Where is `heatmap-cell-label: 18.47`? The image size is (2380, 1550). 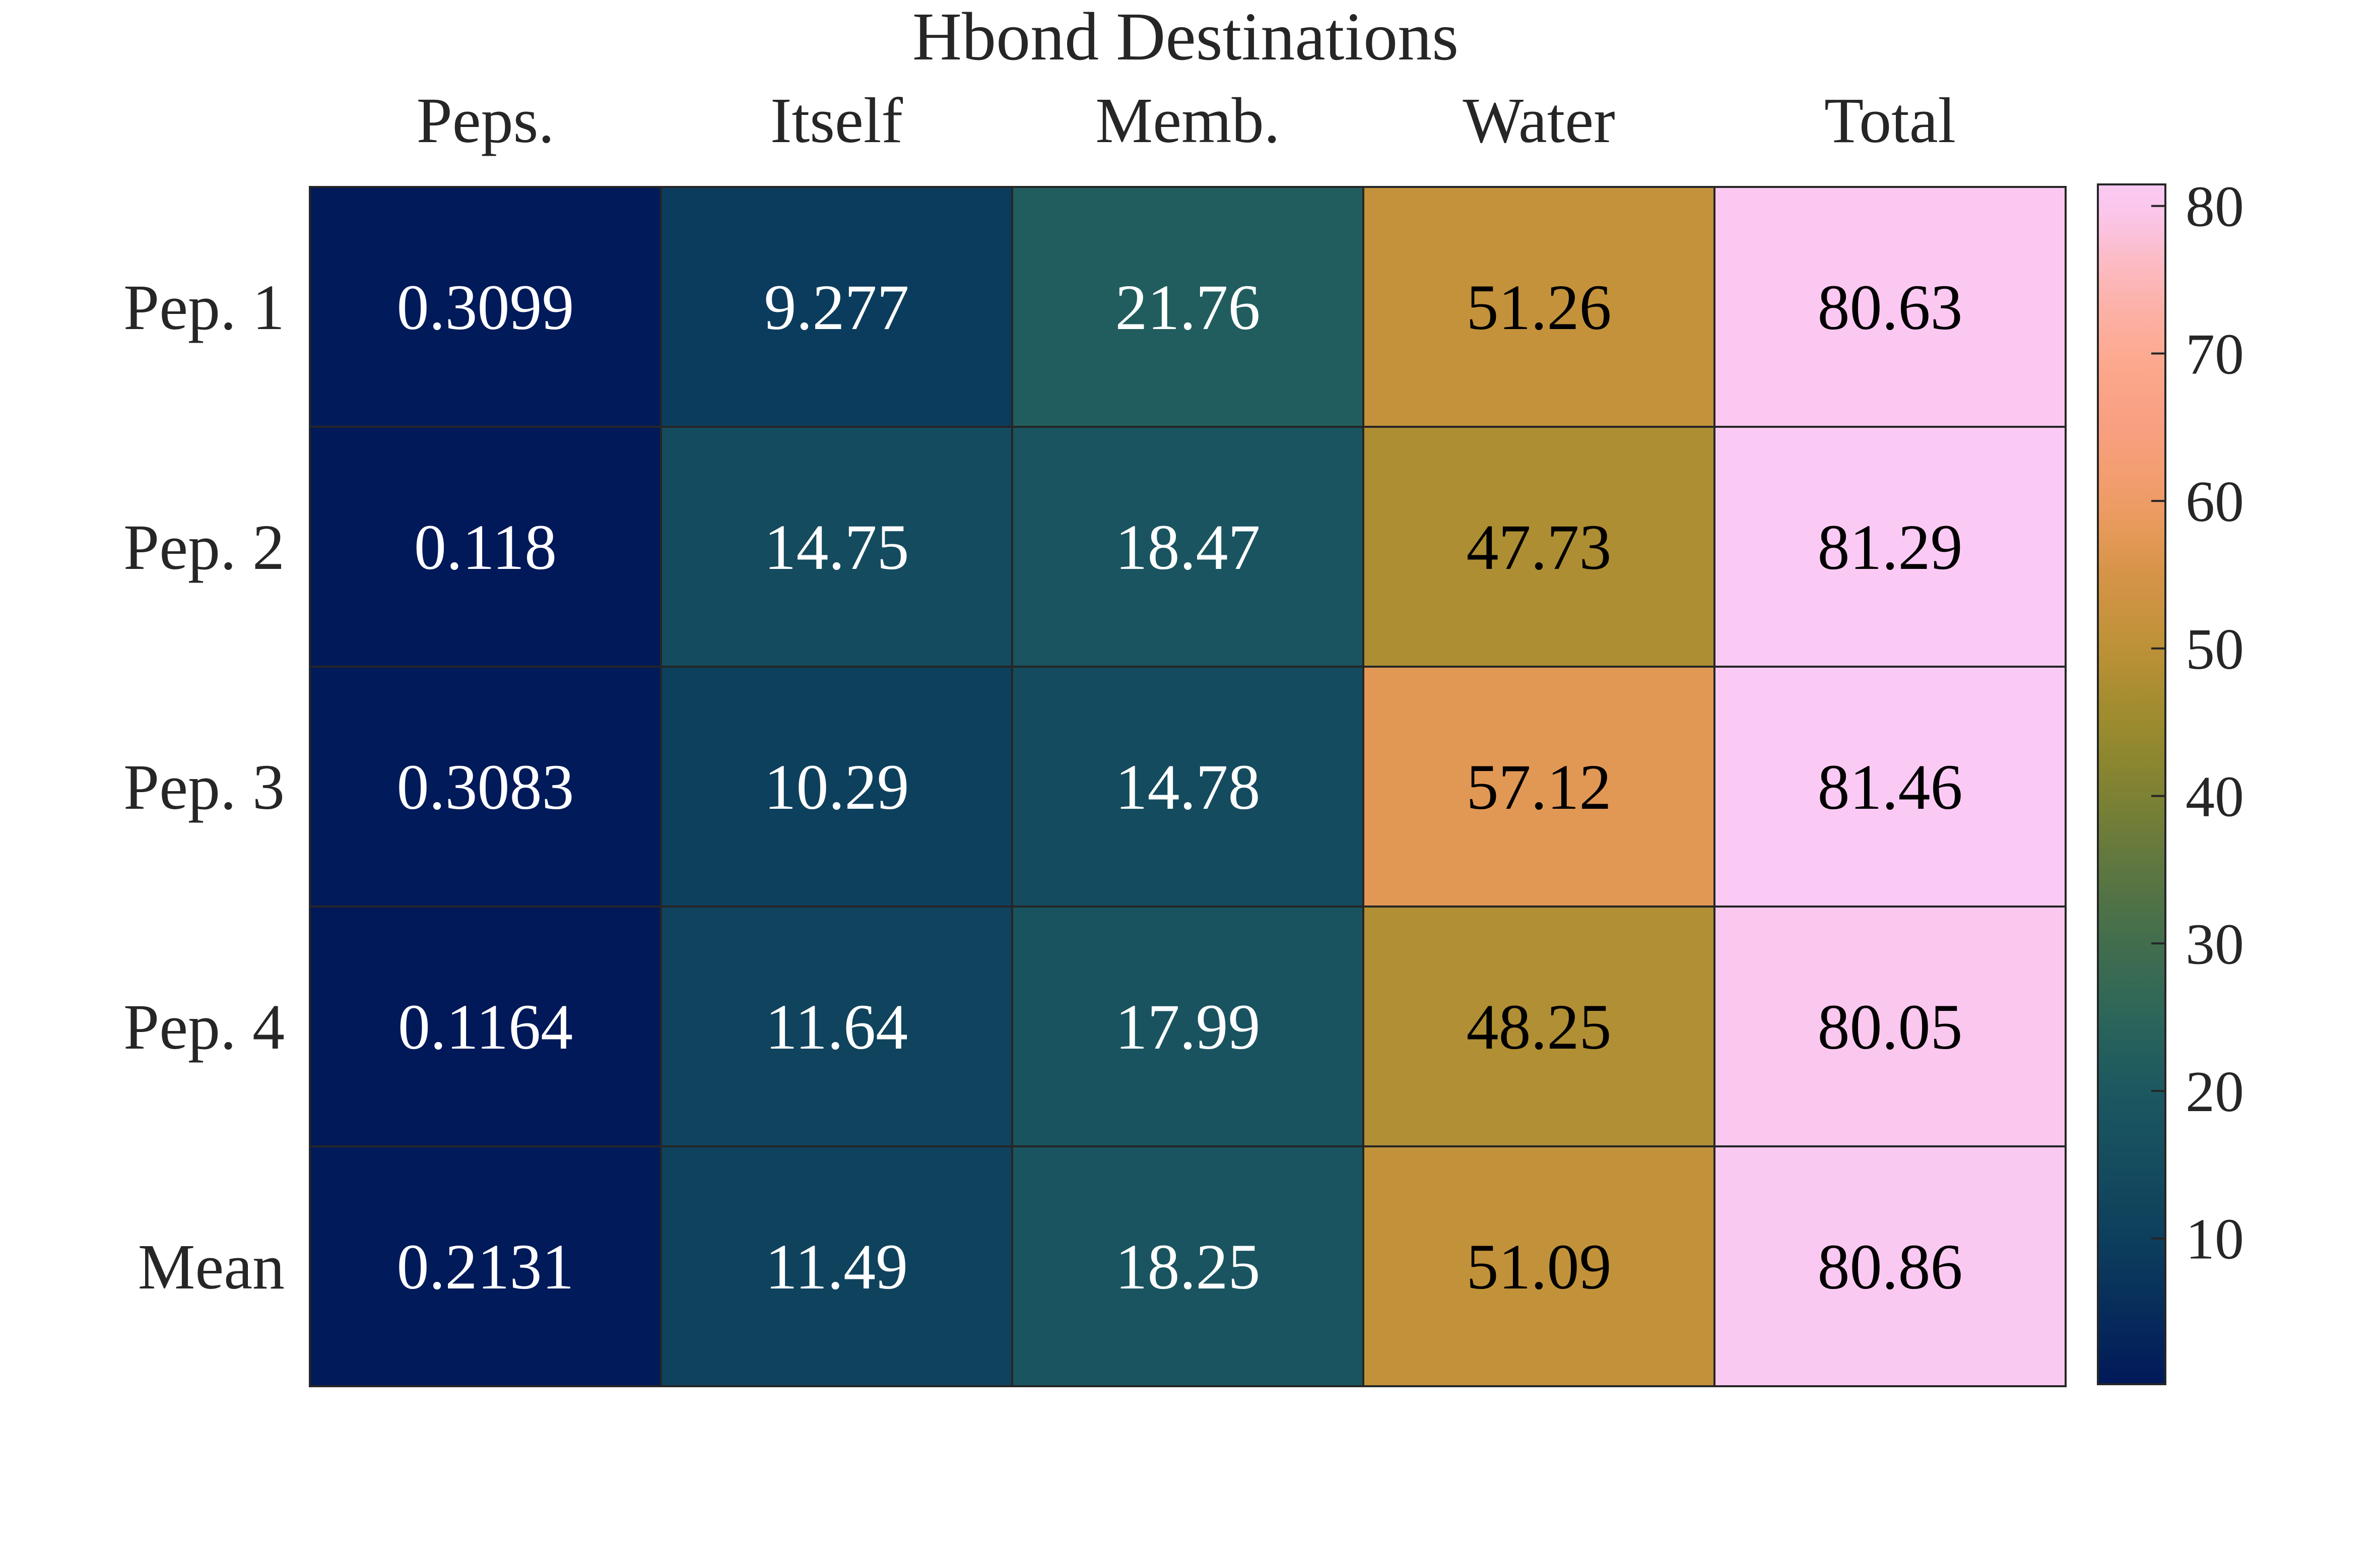
heatmap-cell-label: 18.47 is located at coordinates (1188, 547).